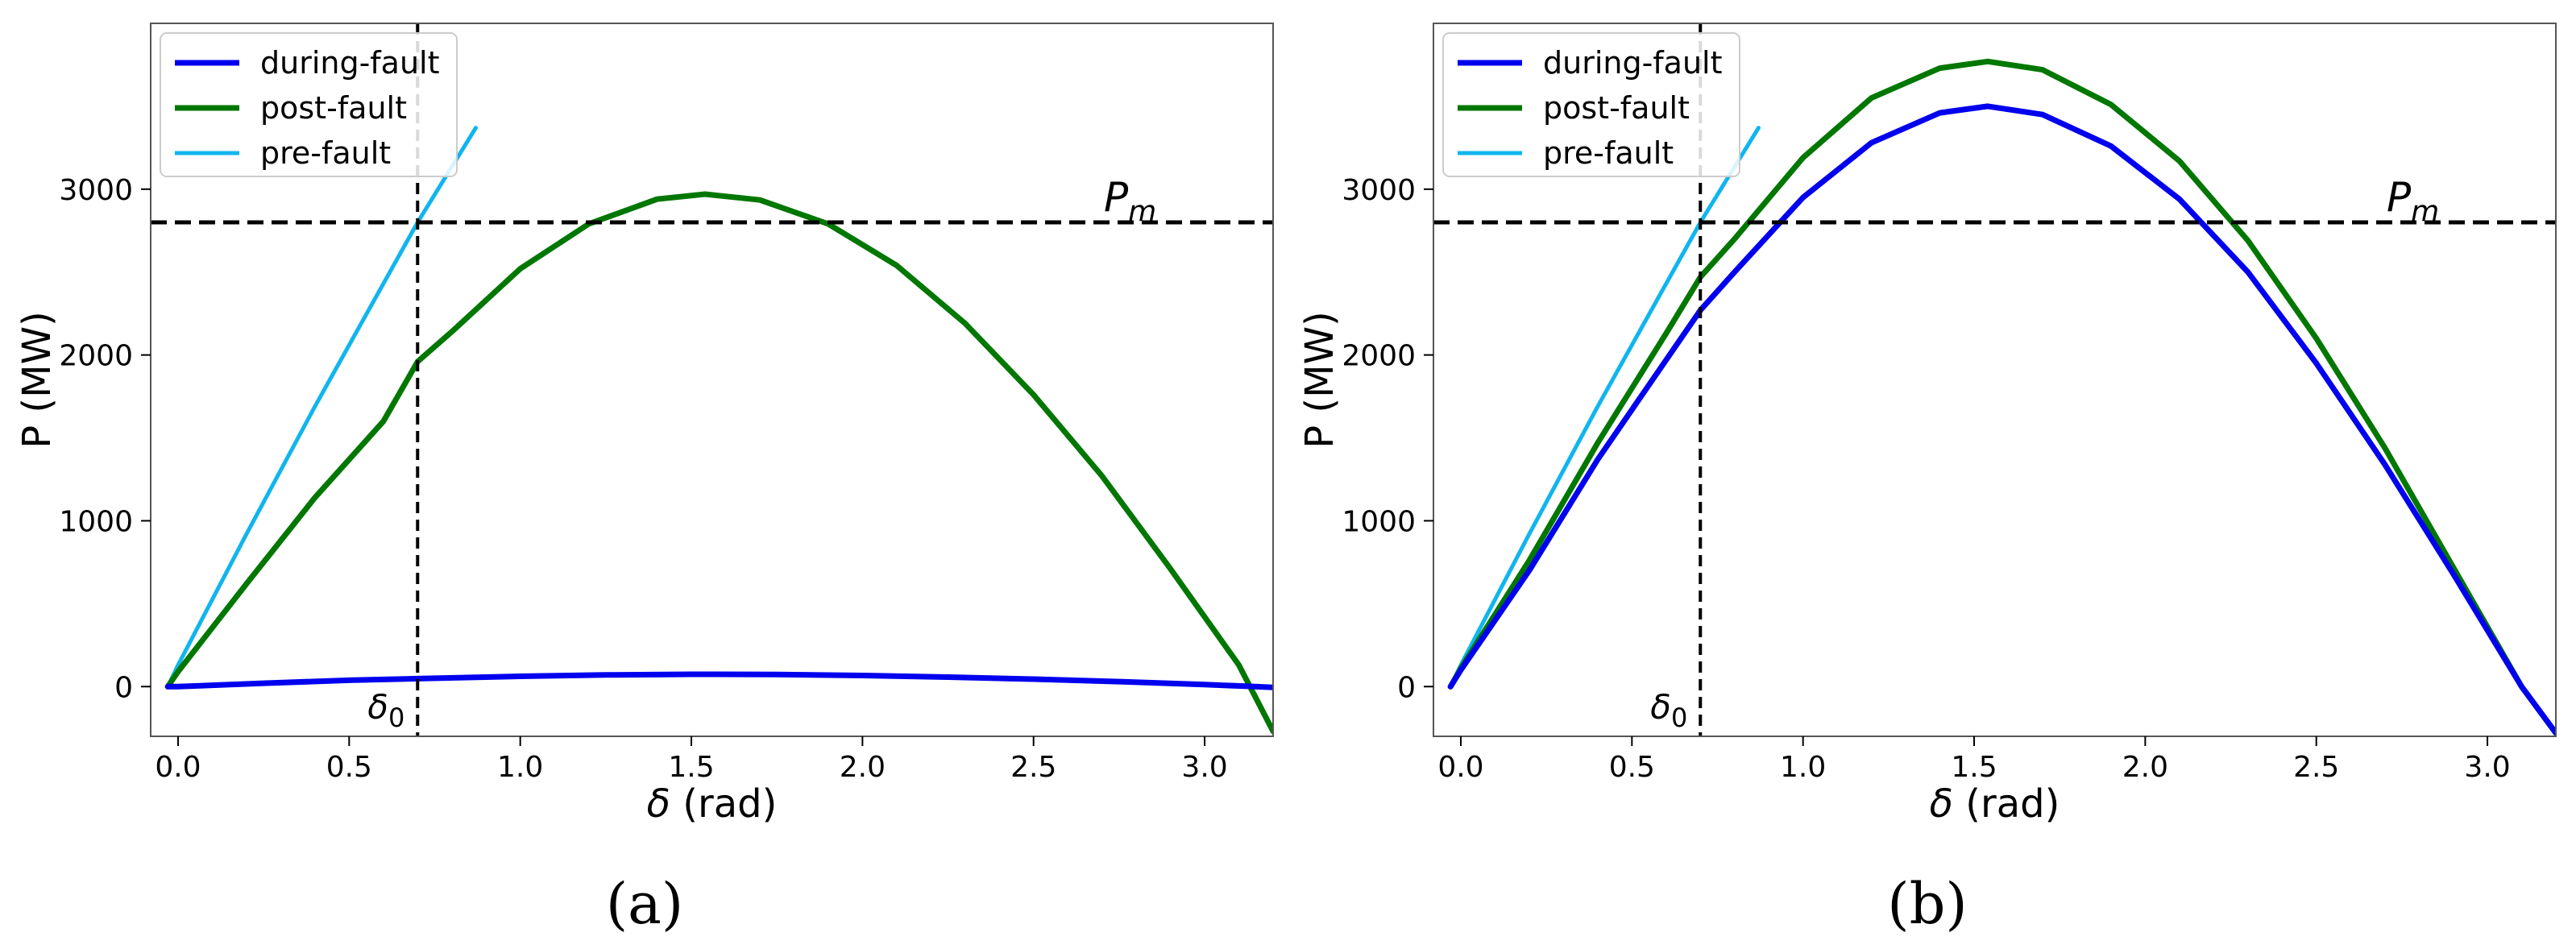  I want to click on panel-label: (b), so click(1927, 904).